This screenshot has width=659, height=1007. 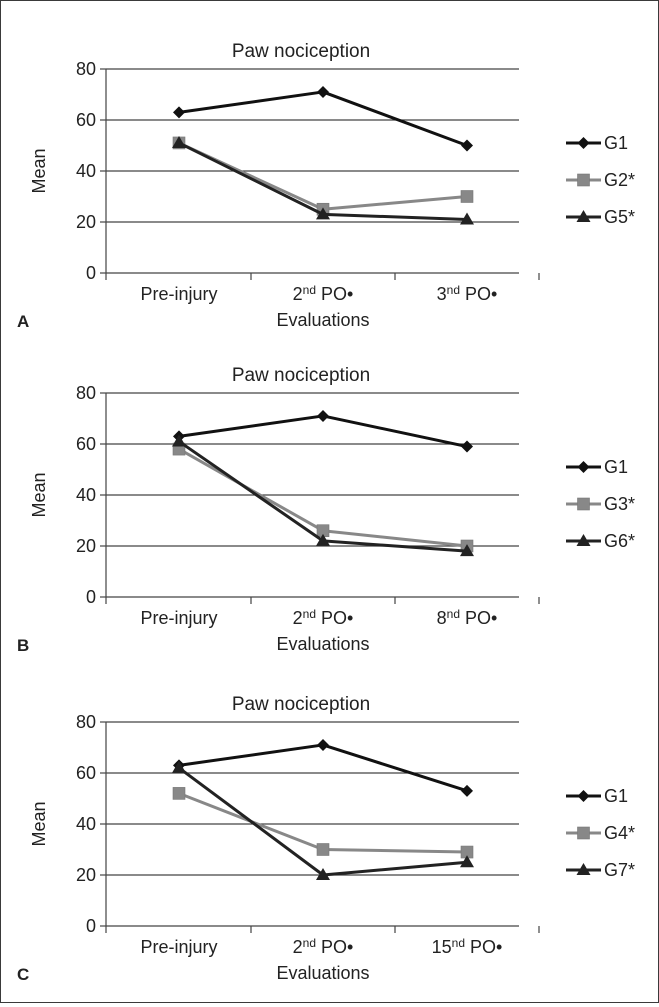 I want to click on panel-label: C, so click(x=23, y=974).